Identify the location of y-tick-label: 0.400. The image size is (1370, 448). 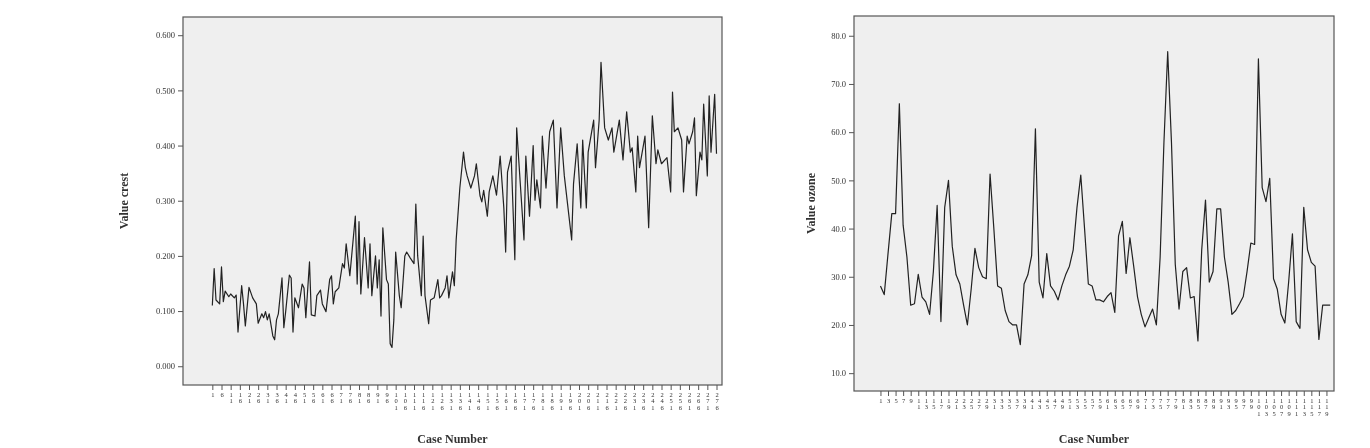
(165, 145).